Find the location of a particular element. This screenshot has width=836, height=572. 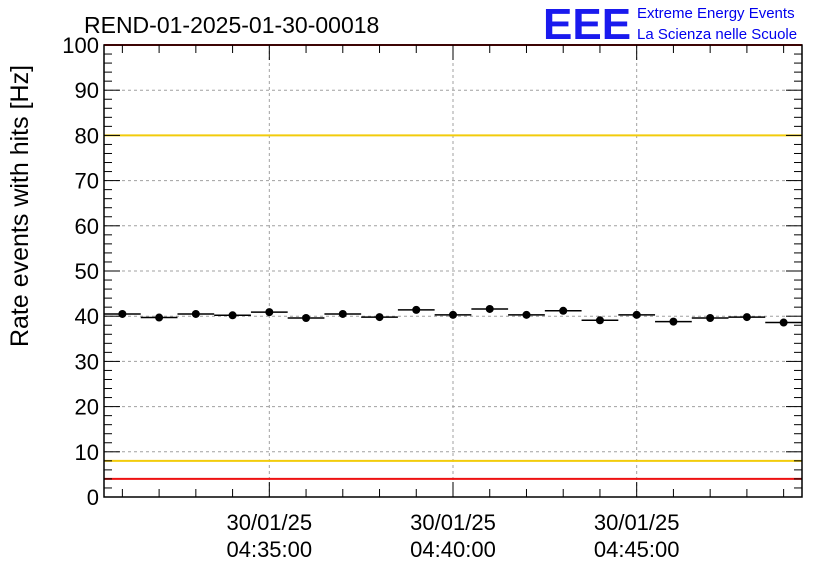

x-tick-time: 04:40:00 is located at coordinates (453, 549).